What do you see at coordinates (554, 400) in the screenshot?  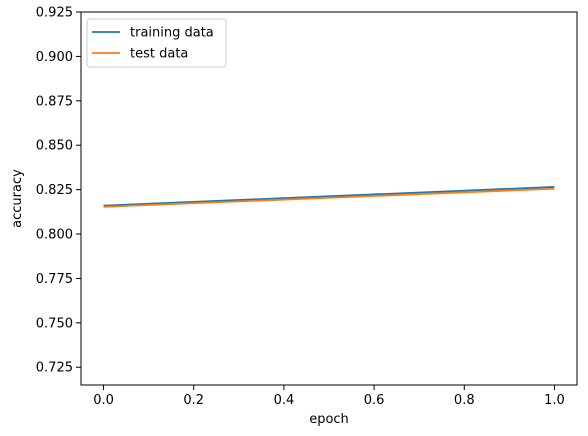 I see `x-tick-label: 1.0` at bounding box center [554, 400].